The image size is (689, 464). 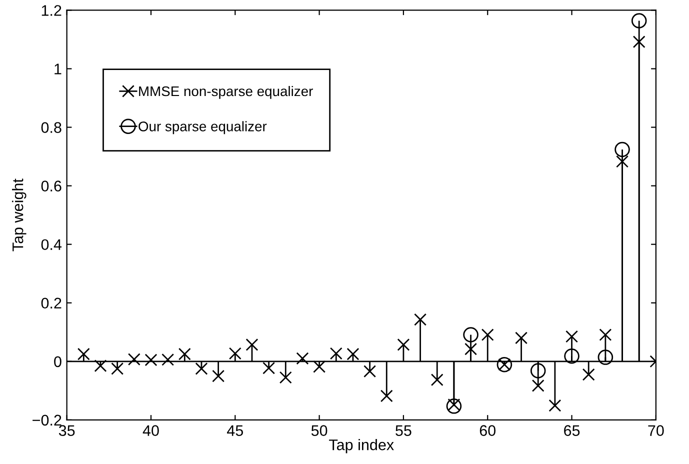 I want to click on x-tick-label: 70, so click(x=656, y=430).